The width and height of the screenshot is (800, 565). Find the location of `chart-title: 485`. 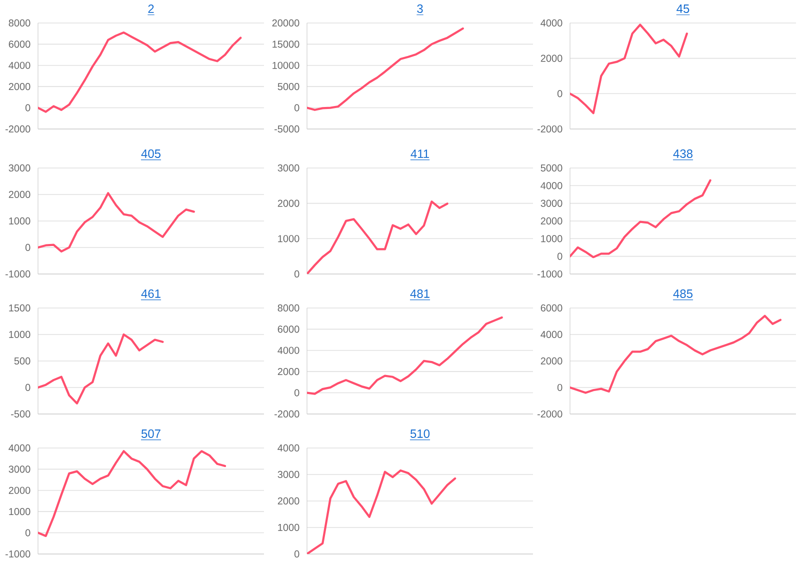

chart-title: 485 is located at coordinates (683, 293).